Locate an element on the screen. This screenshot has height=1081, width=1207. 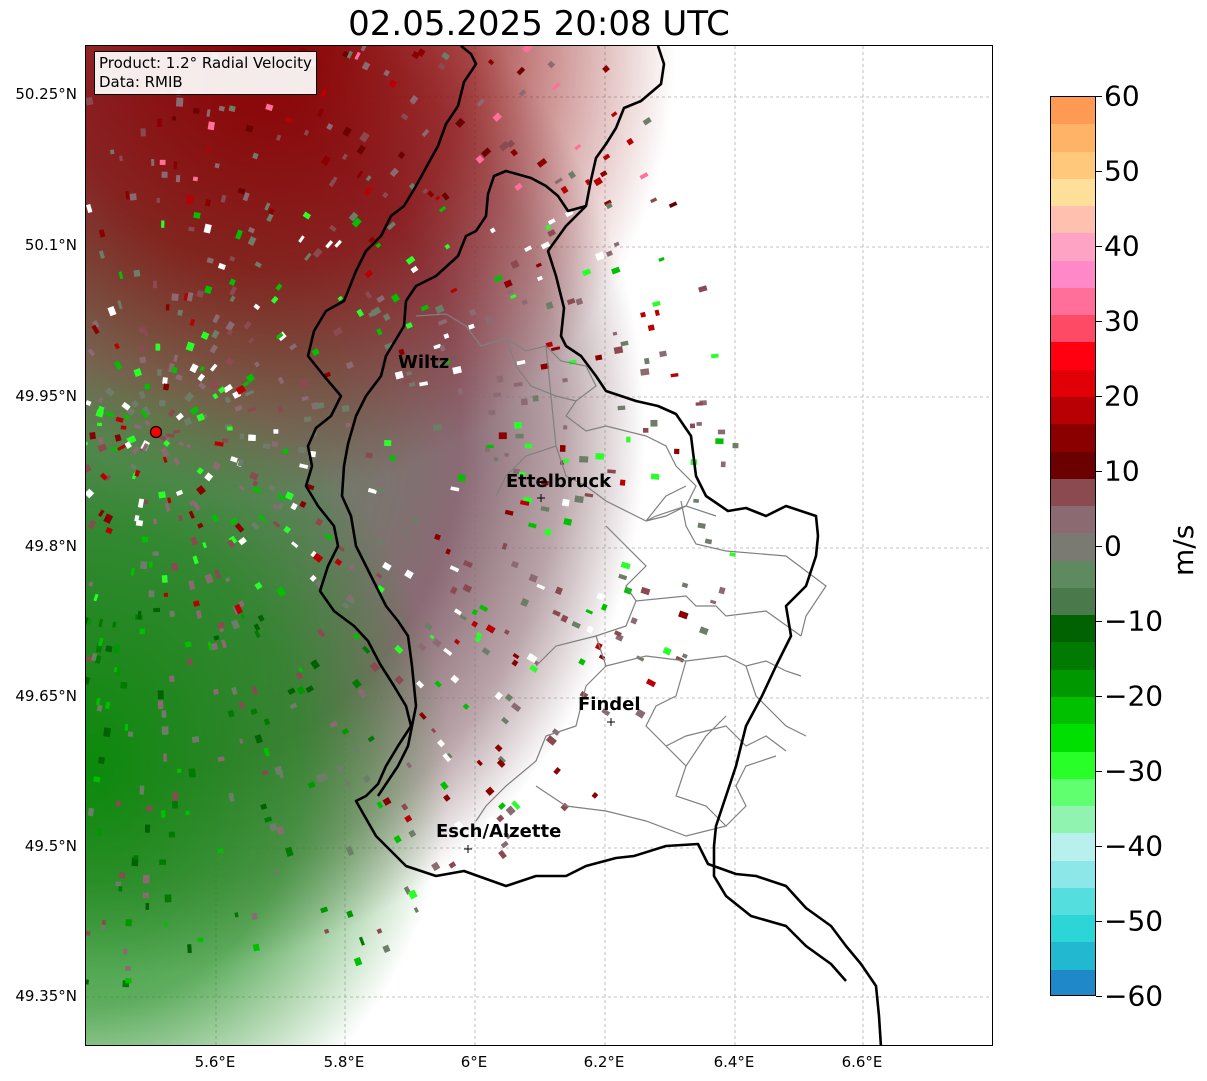
colorbar-tick-label: −30 is located at coordinates (1134, 771).